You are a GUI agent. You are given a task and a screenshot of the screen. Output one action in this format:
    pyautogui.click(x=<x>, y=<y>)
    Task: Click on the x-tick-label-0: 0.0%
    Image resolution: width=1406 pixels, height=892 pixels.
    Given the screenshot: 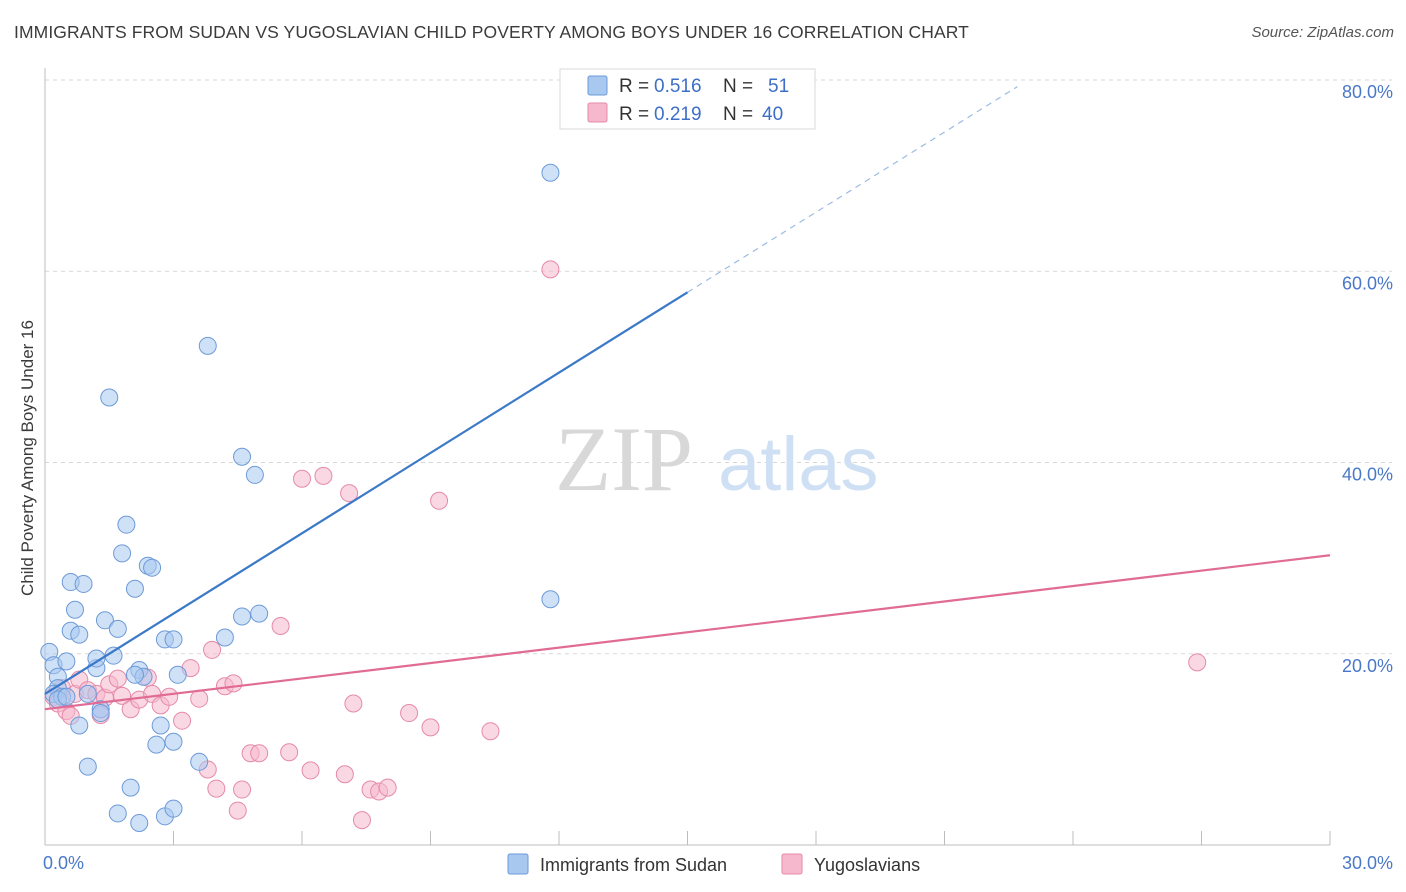 What is the action you would take?
    pyautogui.click(x=63, y=863)
    